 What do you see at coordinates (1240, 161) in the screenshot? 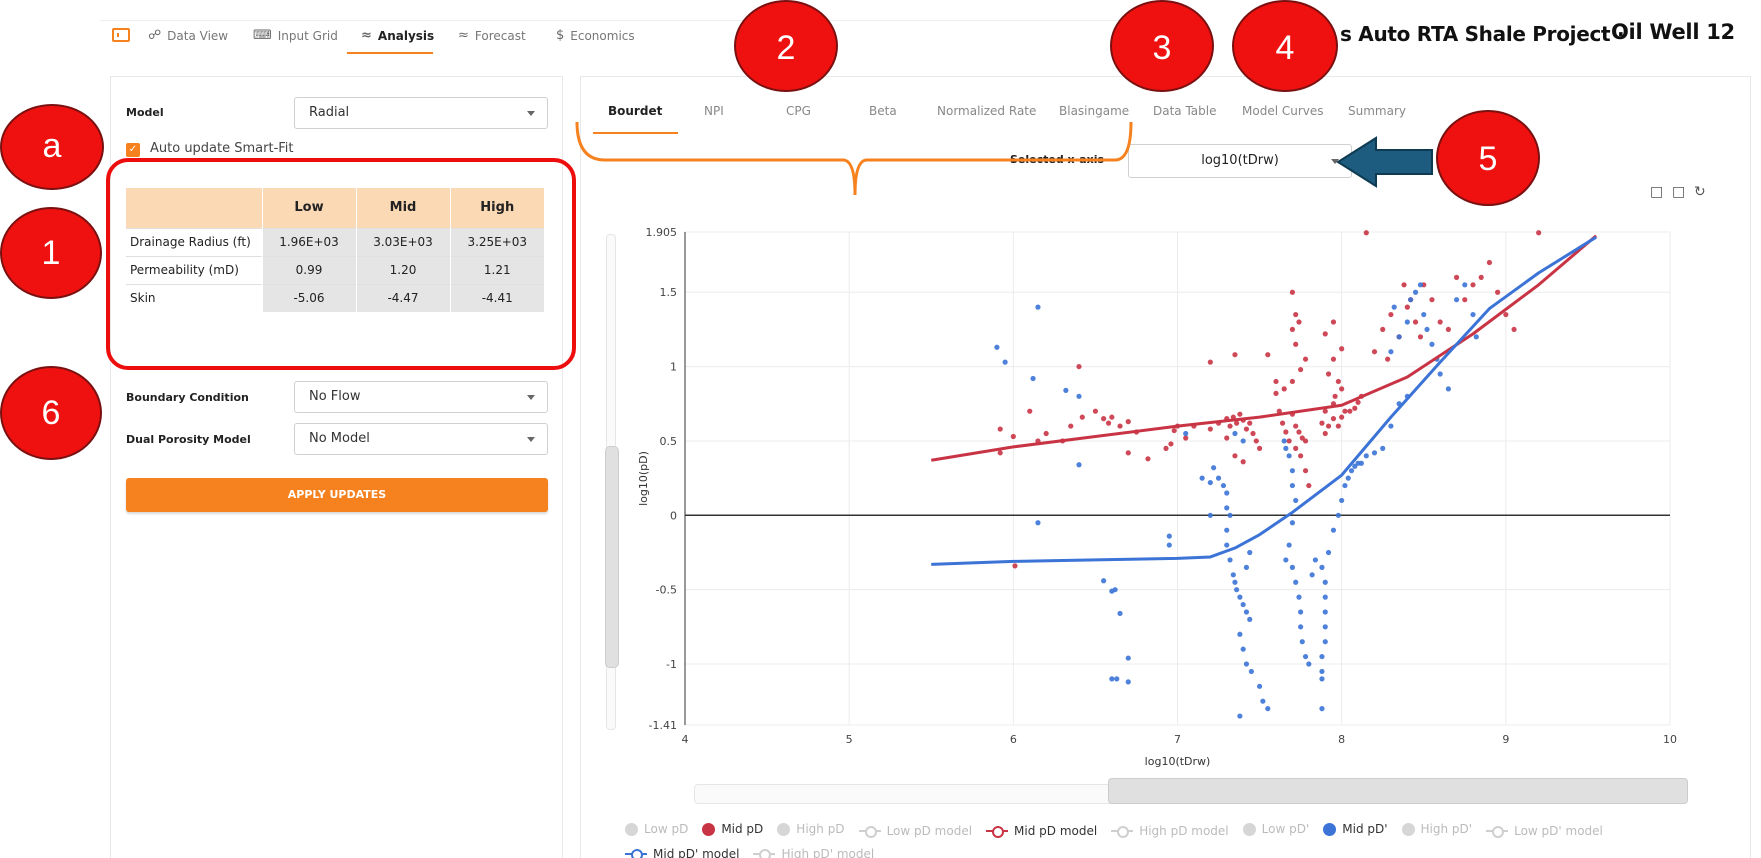
I see `x-axis-select: log10(tDrw)` at bounding box center [1240, 161].